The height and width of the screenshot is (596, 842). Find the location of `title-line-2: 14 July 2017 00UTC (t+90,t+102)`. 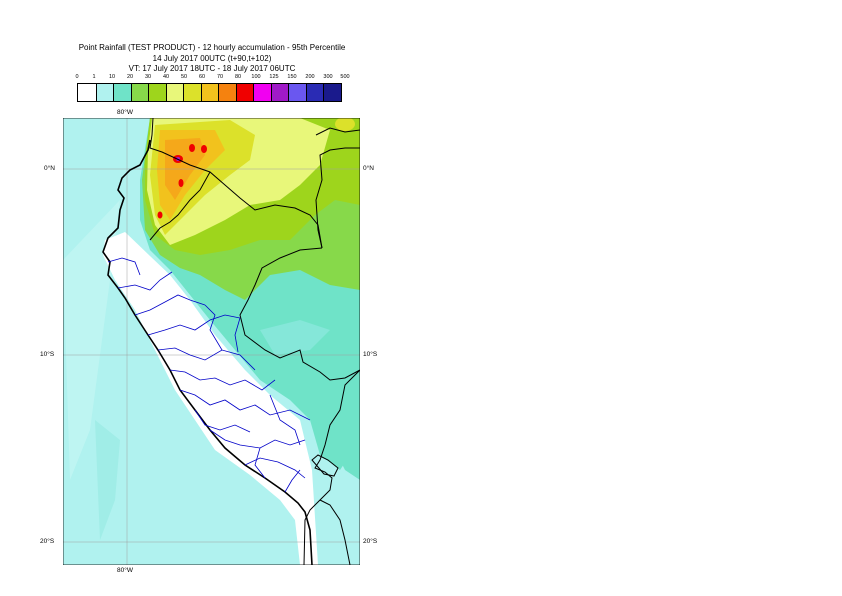

title-line-2: 14 July 2017 00UTC (t+90,t+102) is located at coordinates (212, 58).